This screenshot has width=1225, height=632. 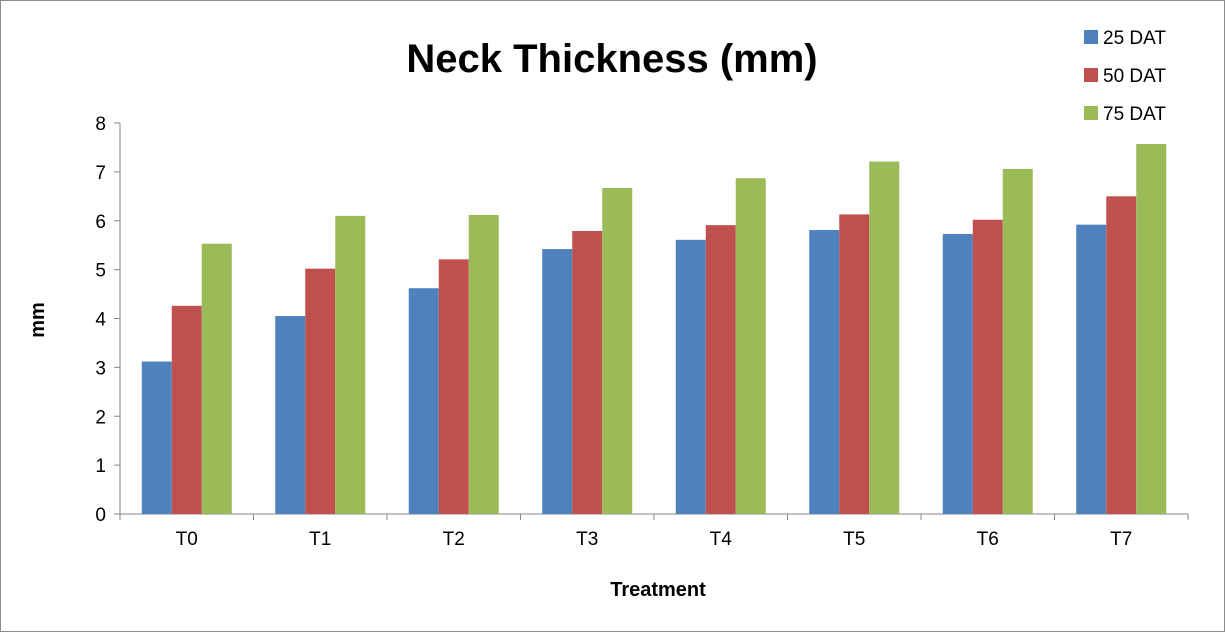 I want to click on bar-t2-75-dat, so click(x=483, y=364).